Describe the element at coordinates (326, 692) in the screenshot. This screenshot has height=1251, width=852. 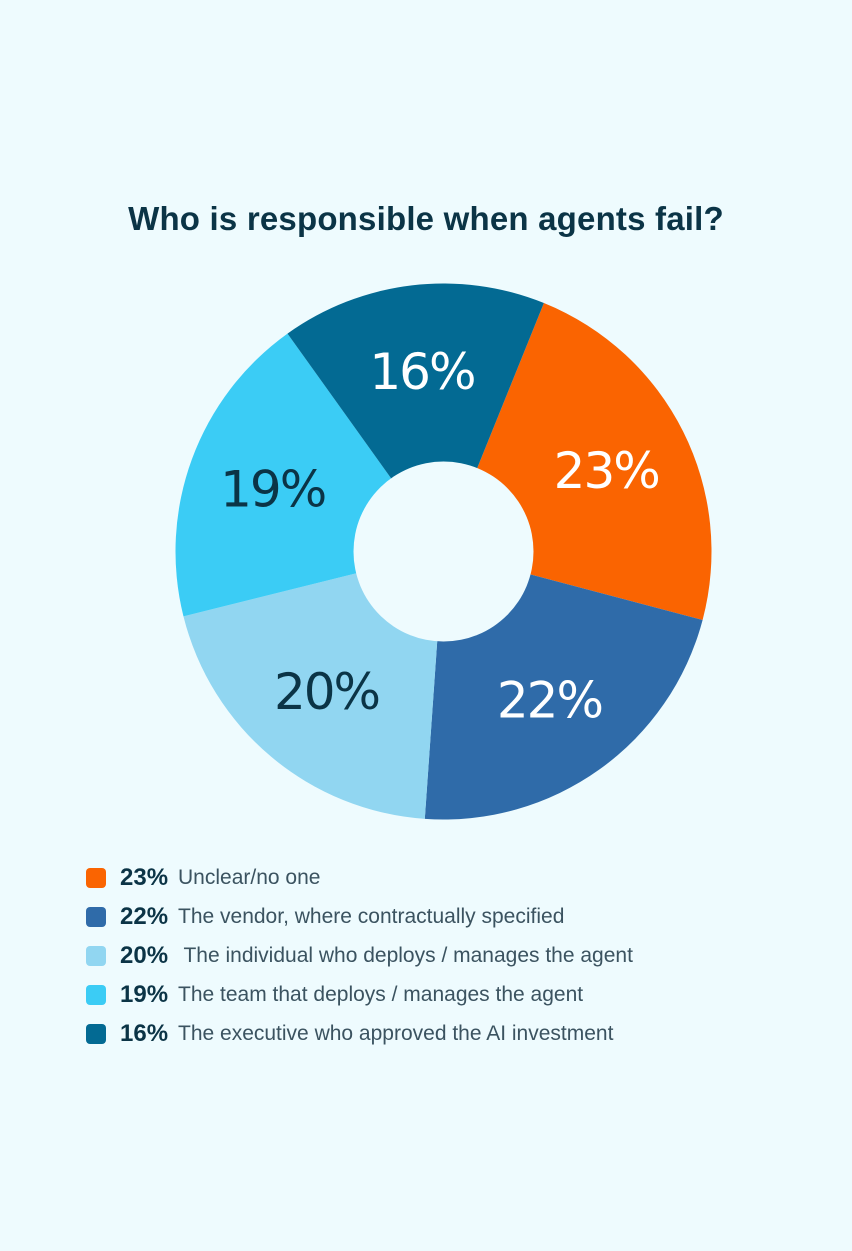
I see `slice-label: 20%` at that location.